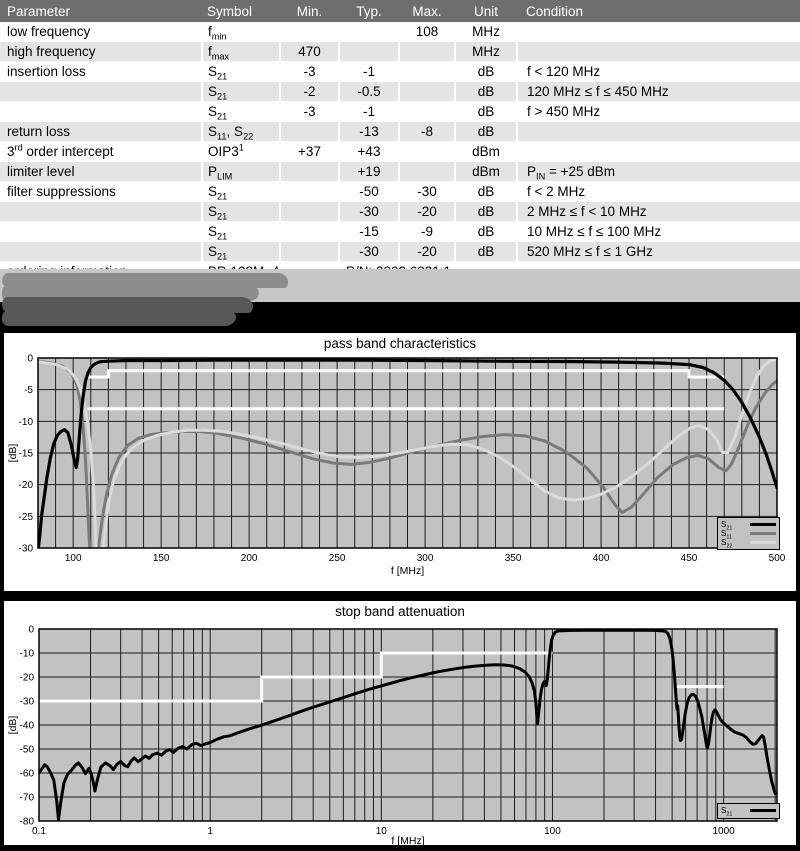 The height and width of the screenshot is (851, 800). Describe the element at coordinates (101, 171) in the screenshot. I see `cell-parameter: limiter level` at that location.